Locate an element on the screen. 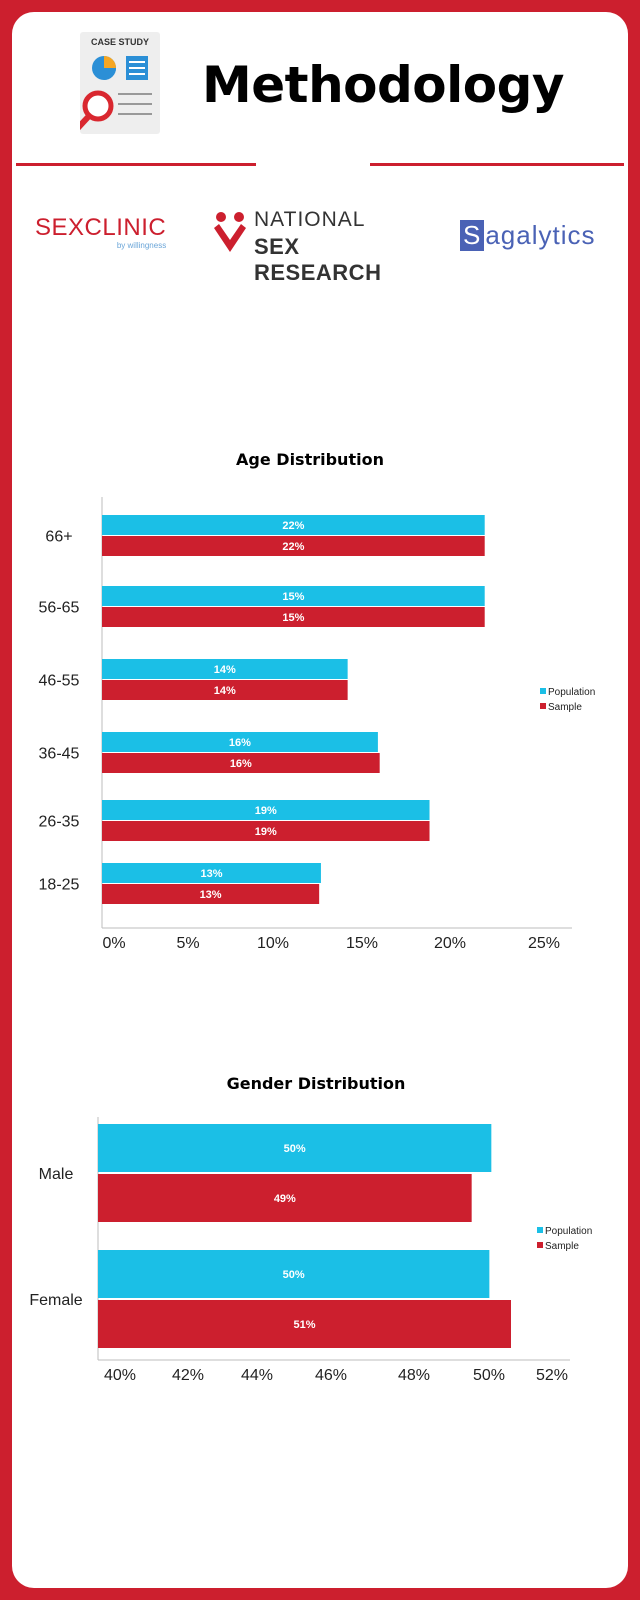 The height and width of the screenshot is (1600, 640). category-label: 56-65 is located at coordinates (59, 608).